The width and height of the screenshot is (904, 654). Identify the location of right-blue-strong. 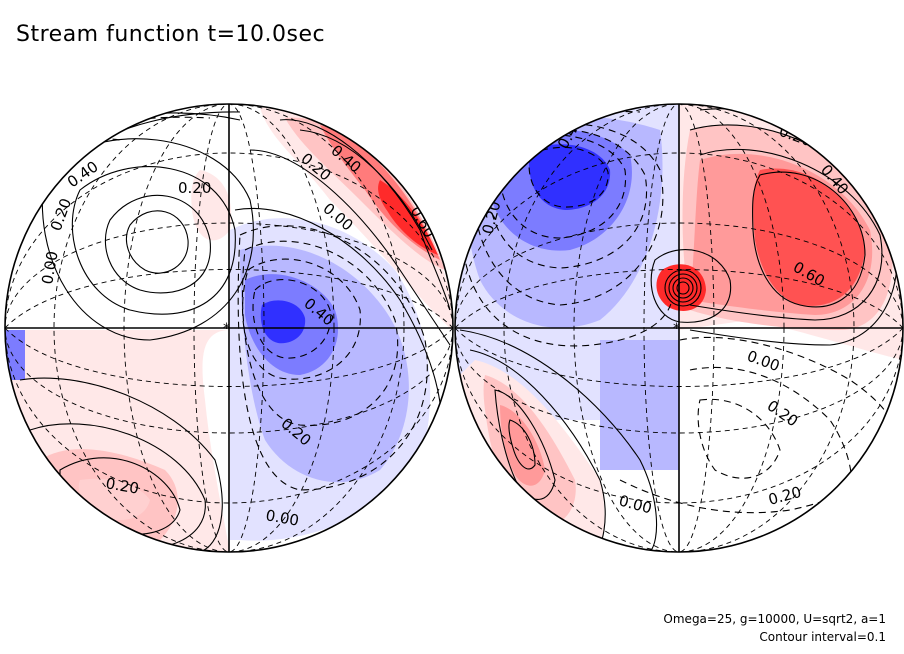
(570, 177).